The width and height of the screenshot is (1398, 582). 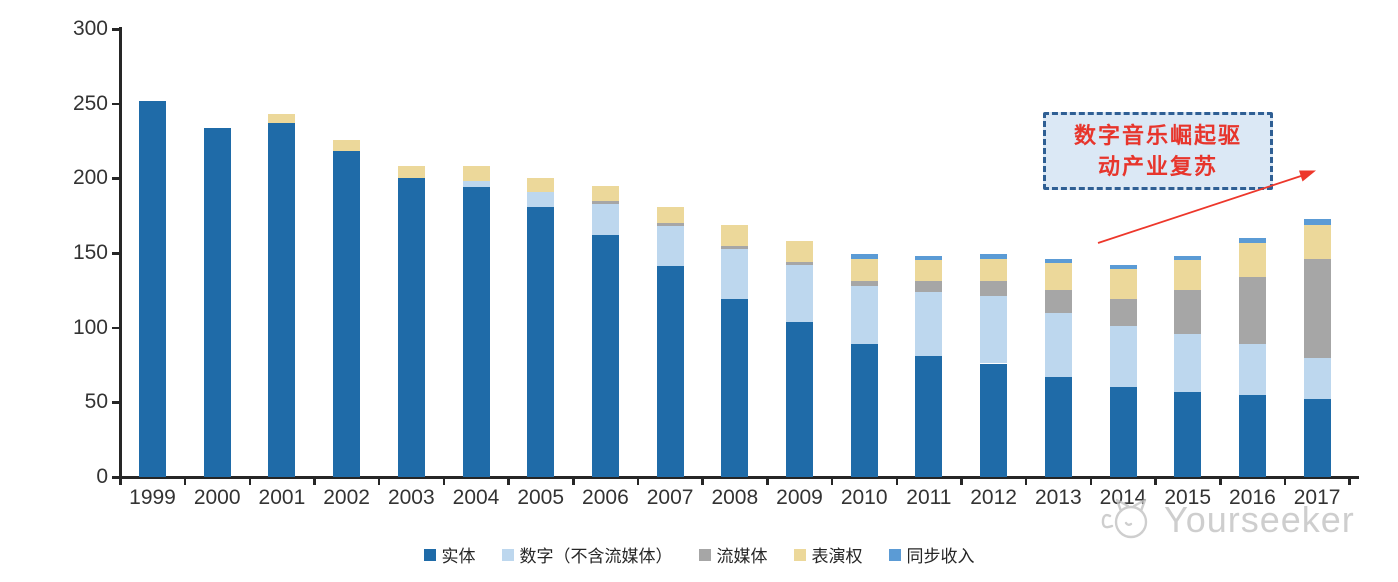 What do you see at coordinates (799, 497) in the screenshot?
I see `x-tick-label: 2009` at bounding box center [799, 497].